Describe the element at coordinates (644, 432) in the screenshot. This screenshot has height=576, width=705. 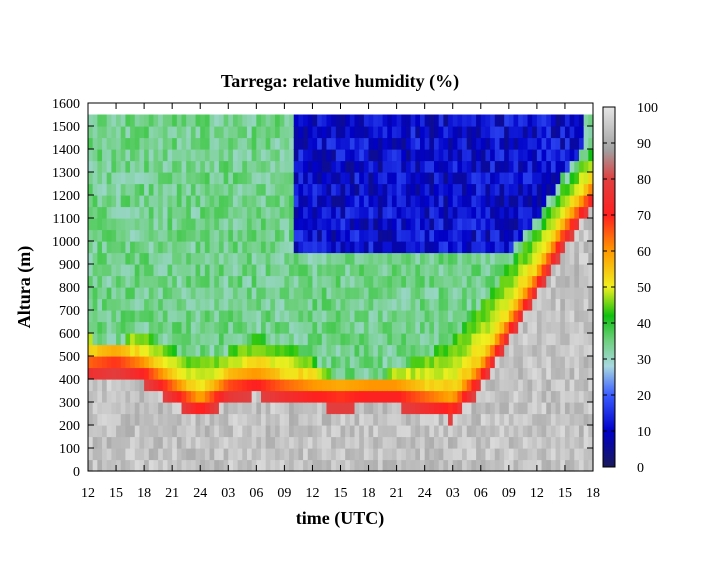
I see `colorbar-tick-label: 10` at that location.